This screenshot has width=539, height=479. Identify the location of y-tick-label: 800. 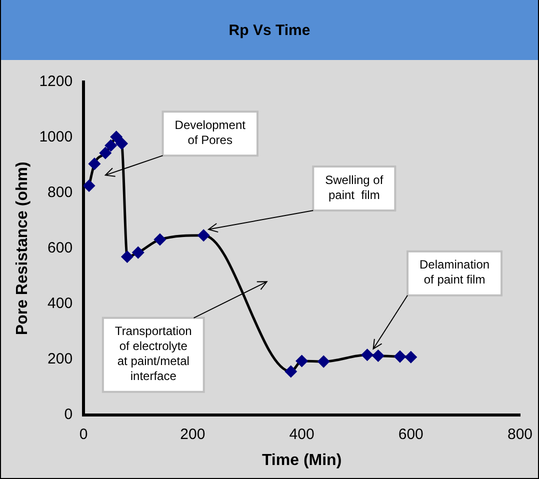
(60, 193).